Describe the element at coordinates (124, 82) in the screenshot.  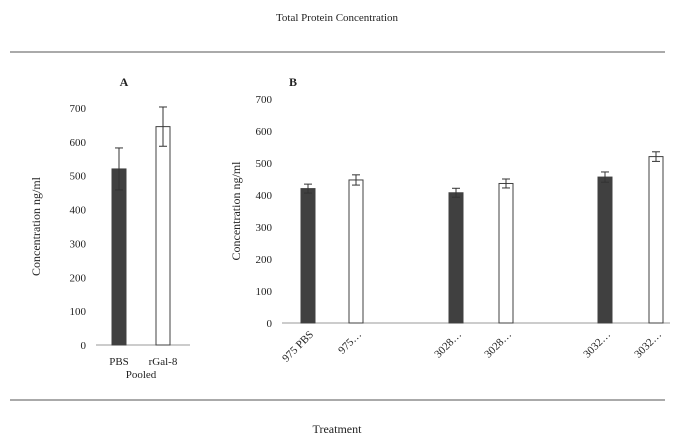
I see `panel-label: A` at that location.